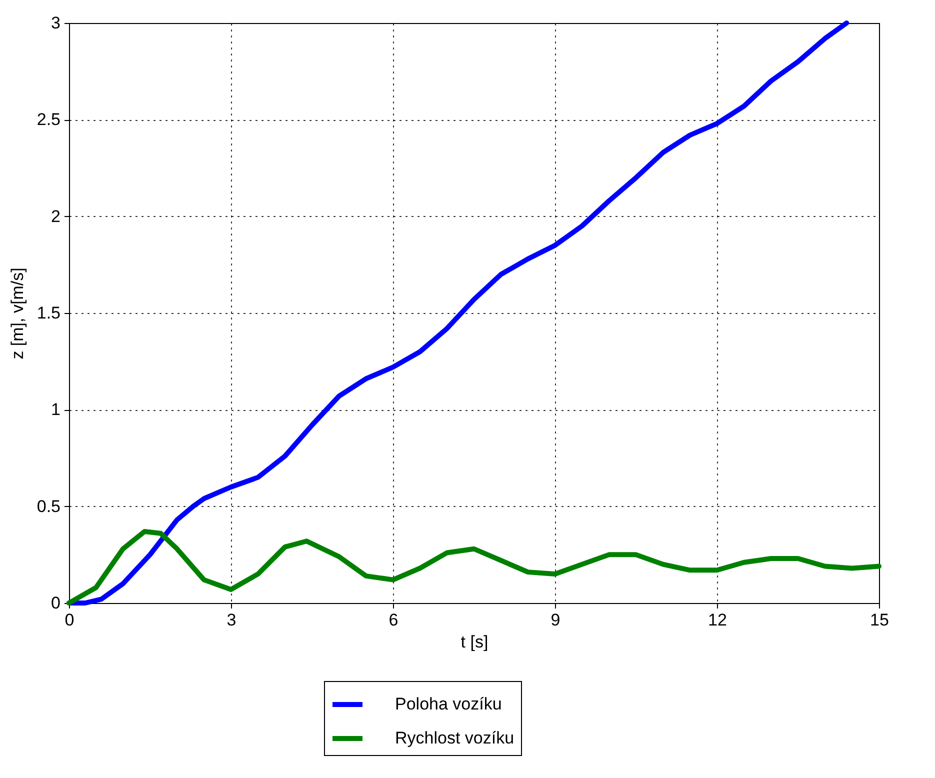  I want to click on x-tick-label: 12, so click(717, 620).